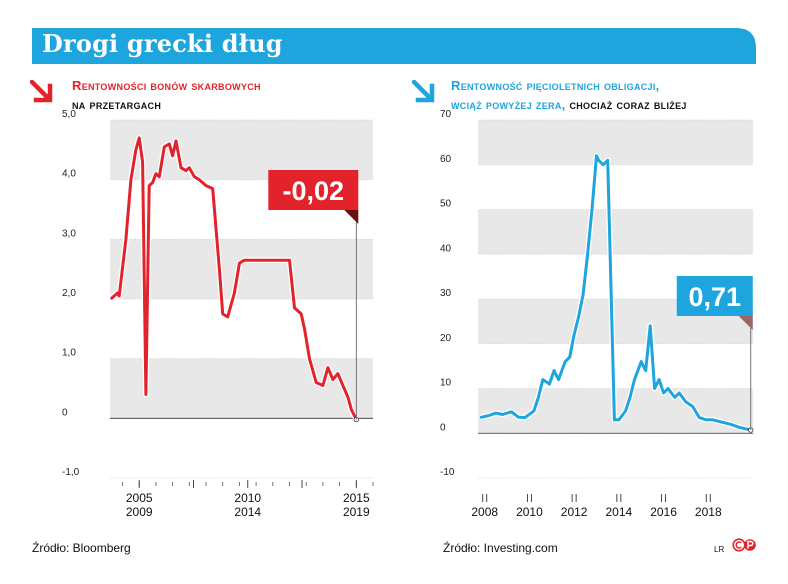  I want to click on left-chart-subtitle-line1: Rentowności bonów skarbowych, so click(166, 85).